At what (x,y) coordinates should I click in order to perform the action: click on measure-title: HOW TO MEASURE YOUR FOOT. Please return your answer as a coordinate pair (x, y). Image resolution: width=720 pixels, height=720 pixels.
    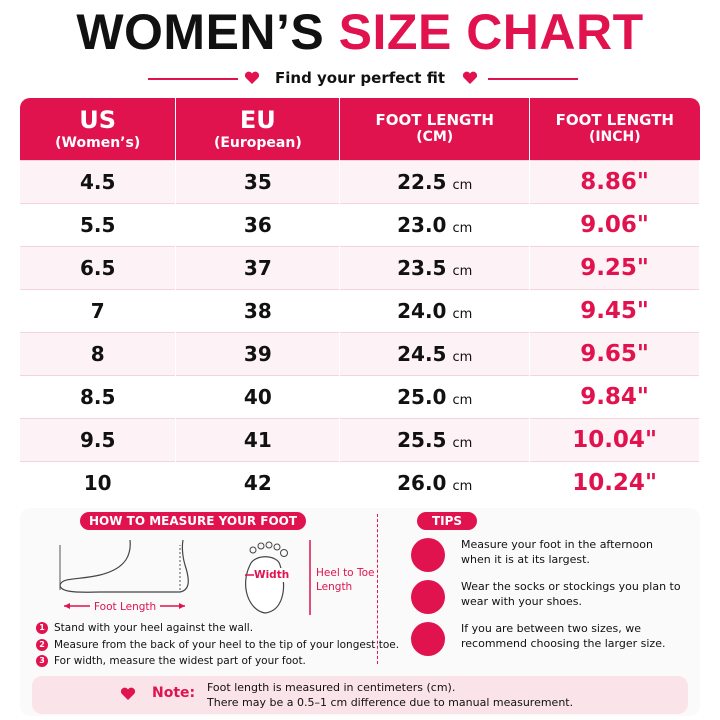
    Looking at the image, I should click on (193, 521).